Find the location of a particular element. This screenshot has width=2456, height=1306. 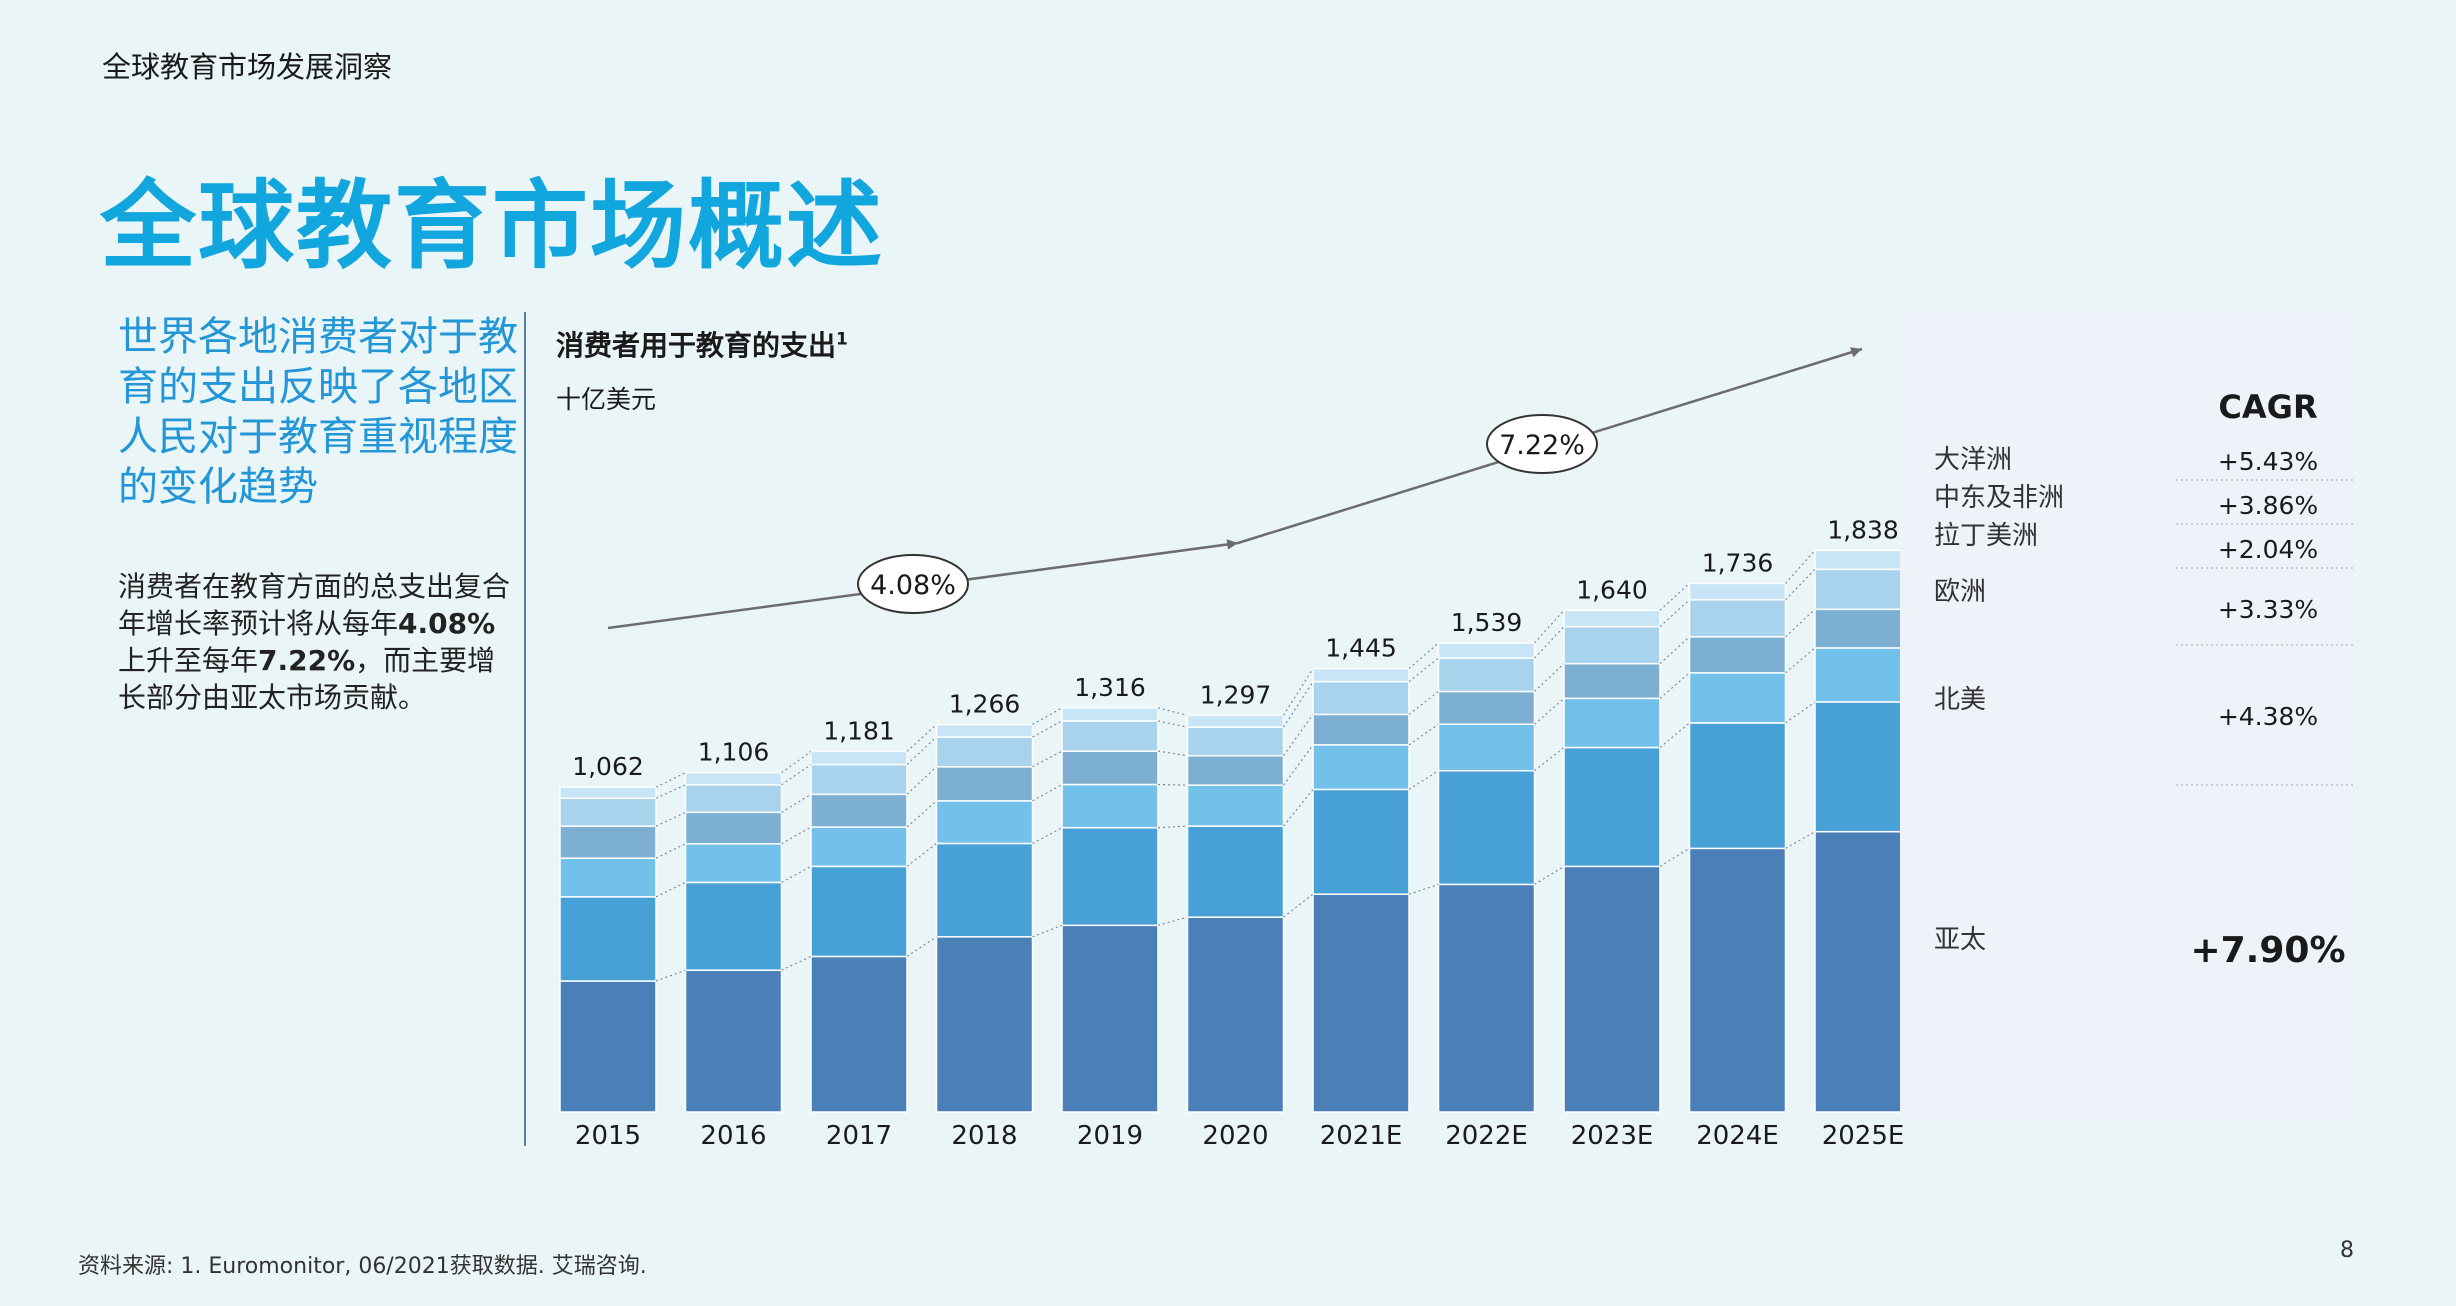

page-title: 全球教育市场概述 is located at coordinates (492, 226).